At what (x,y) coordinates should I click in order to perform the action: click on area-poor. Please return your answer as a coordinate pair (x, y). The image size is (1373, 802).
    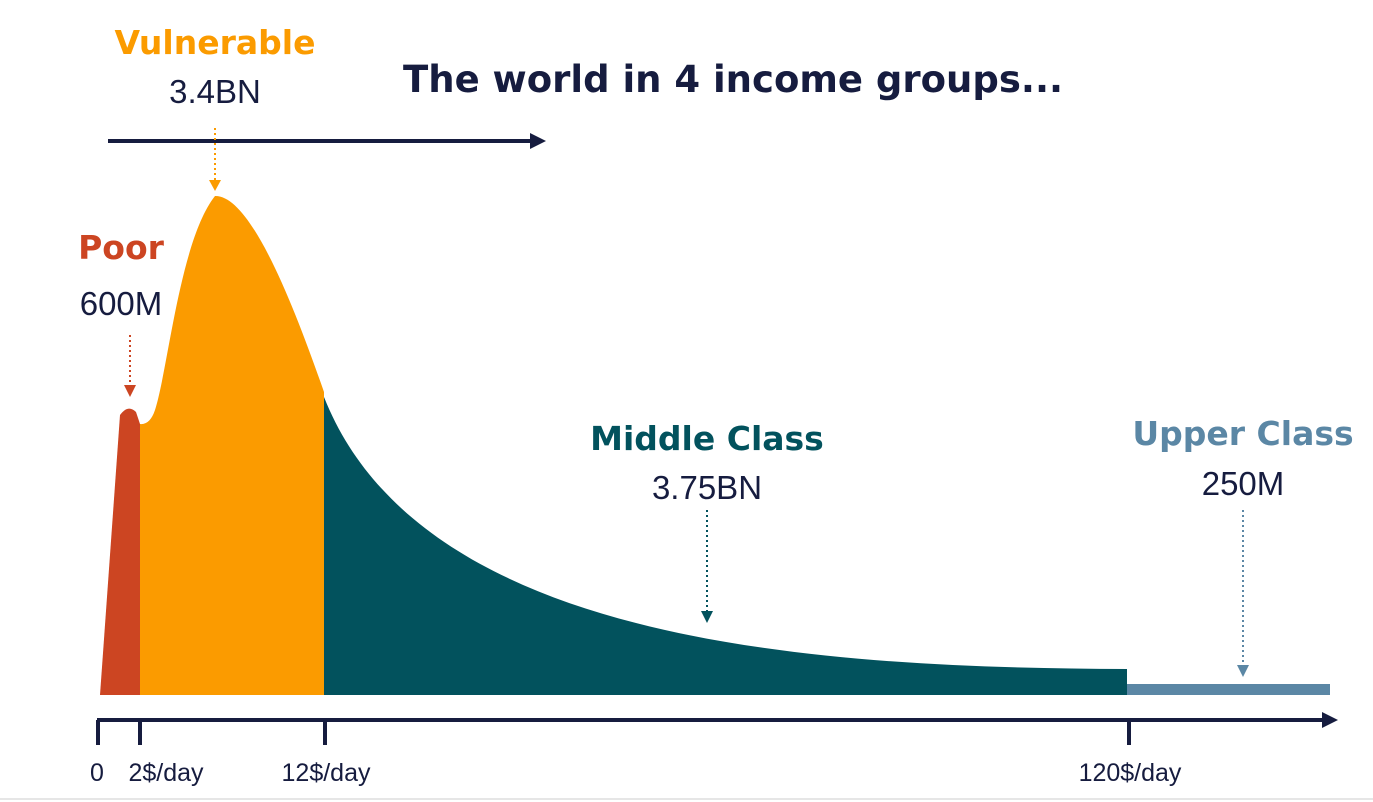
    Looking at the image, I should click on (120, 551).